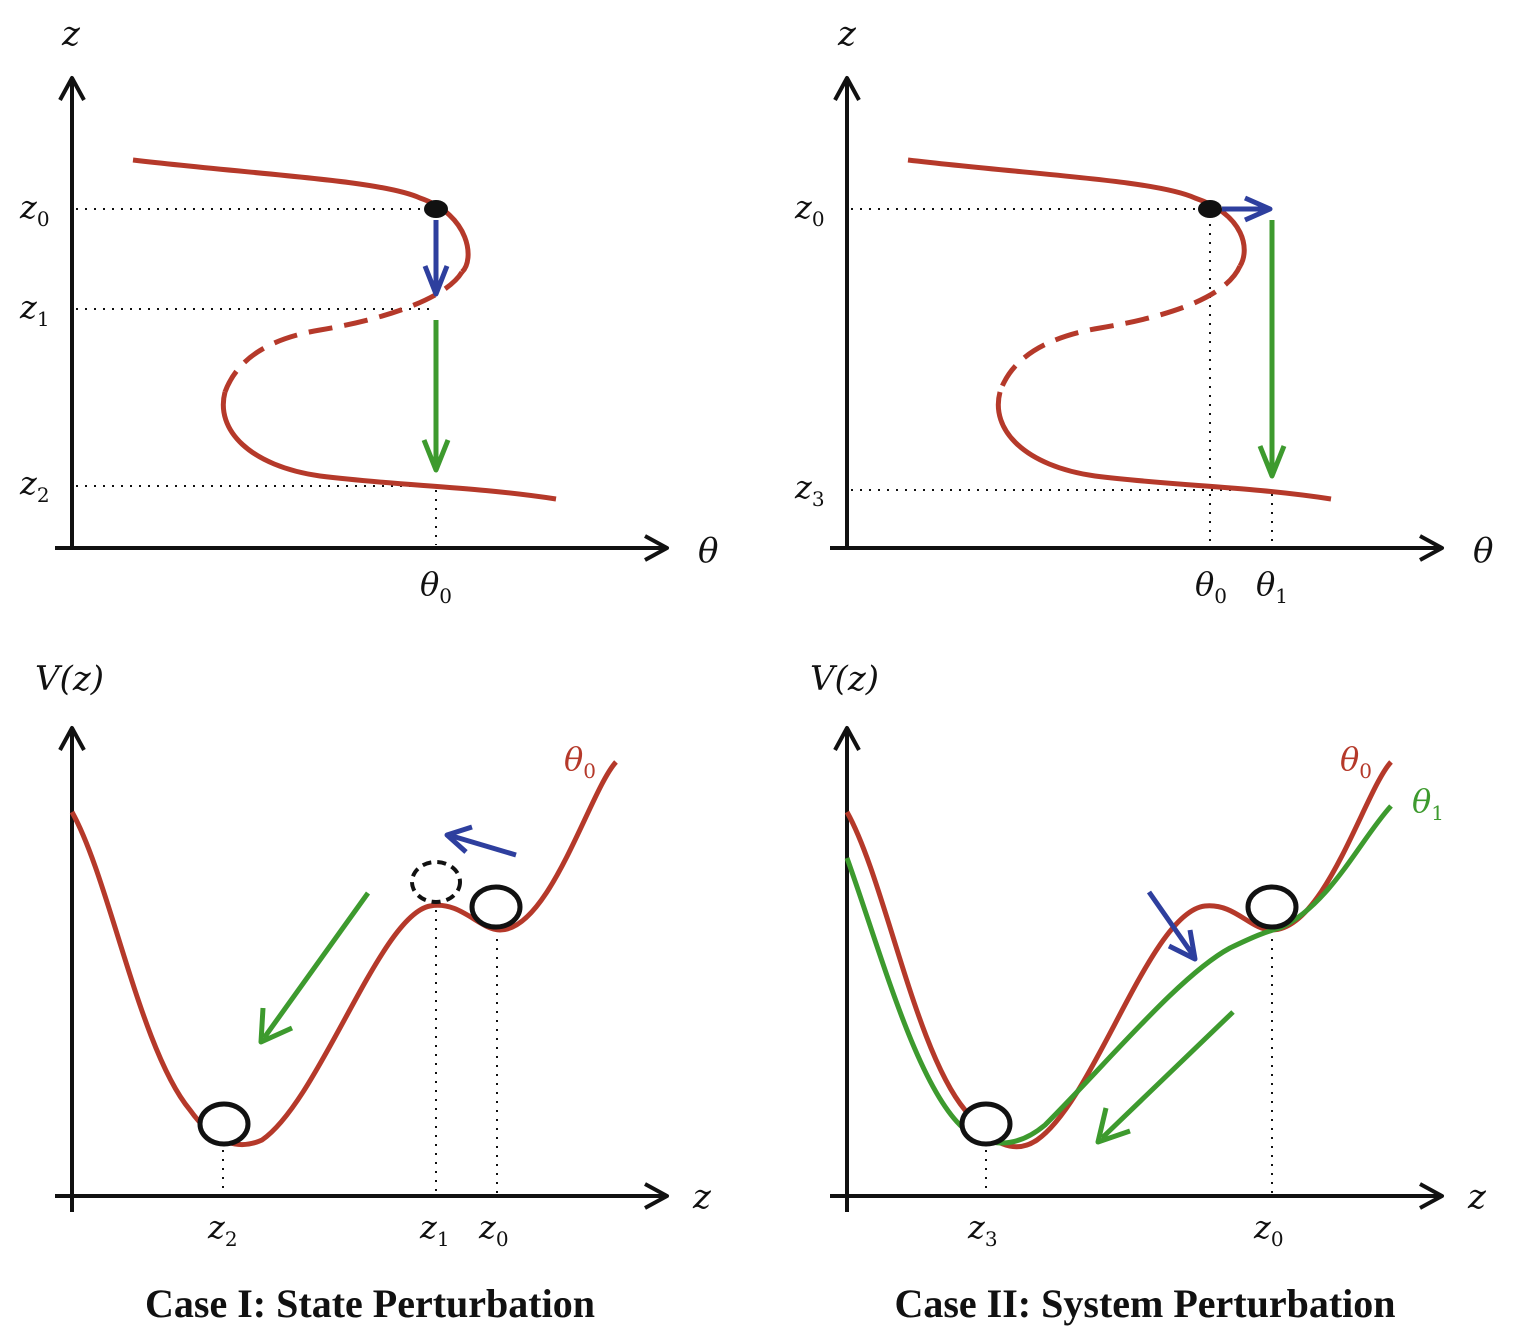  I want to click on system-perturbation-arrow, so click(1171, 923).